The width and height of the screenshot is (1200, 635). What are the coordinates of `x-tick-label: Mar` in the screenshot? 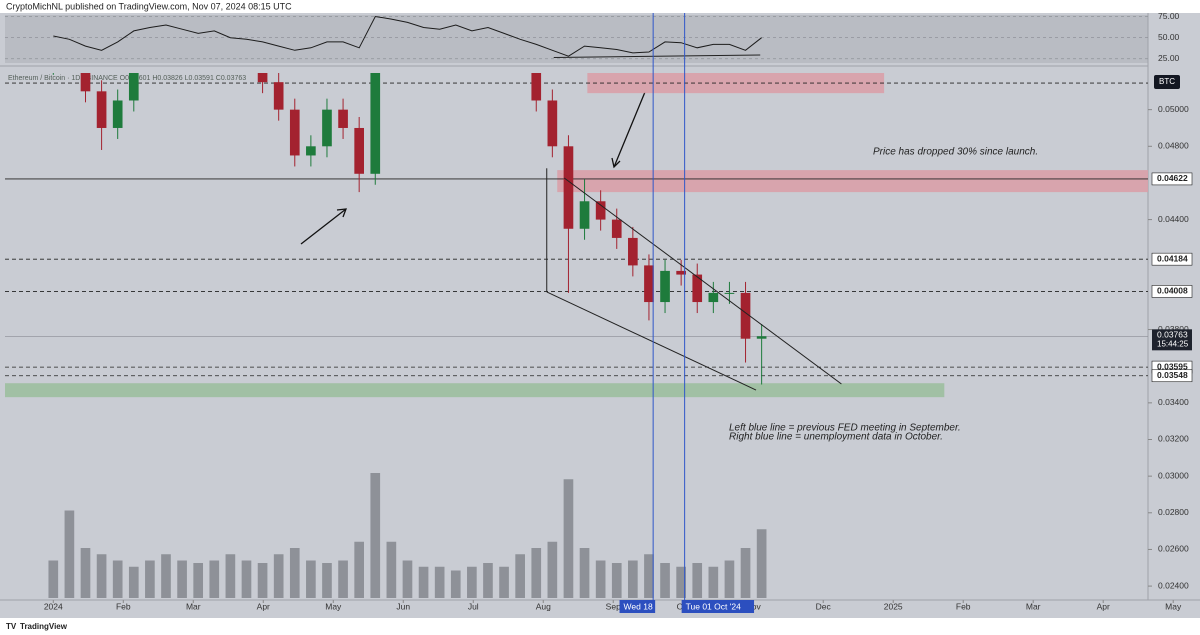 It's located at (193, 606).